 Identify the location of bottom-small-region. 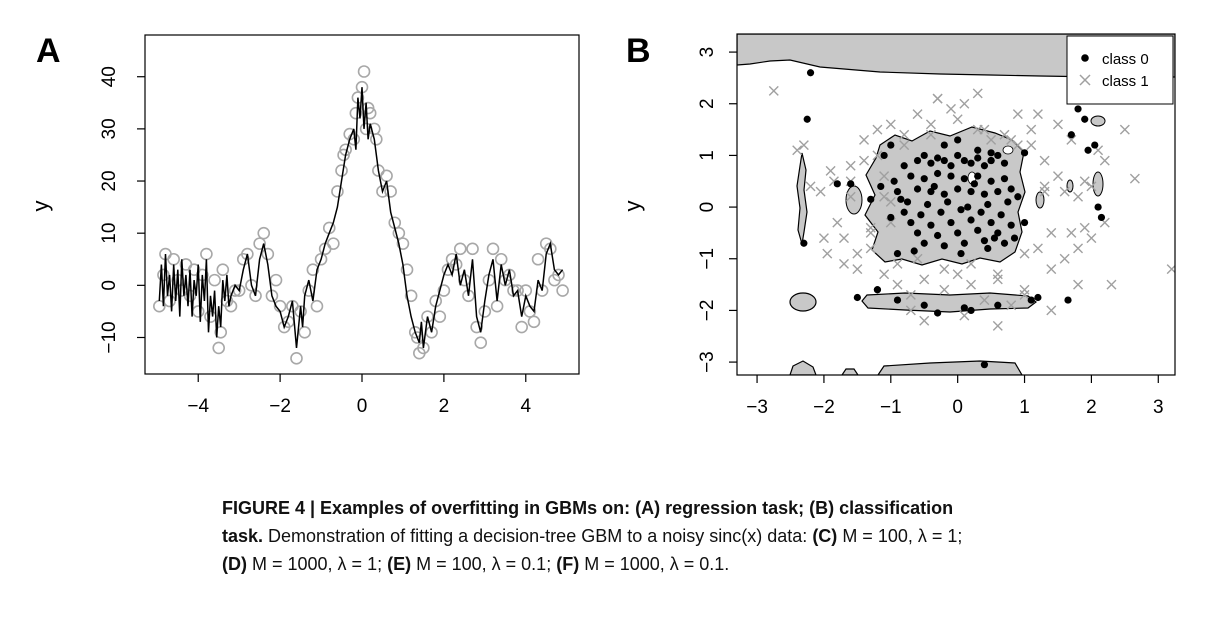
(850, 371).